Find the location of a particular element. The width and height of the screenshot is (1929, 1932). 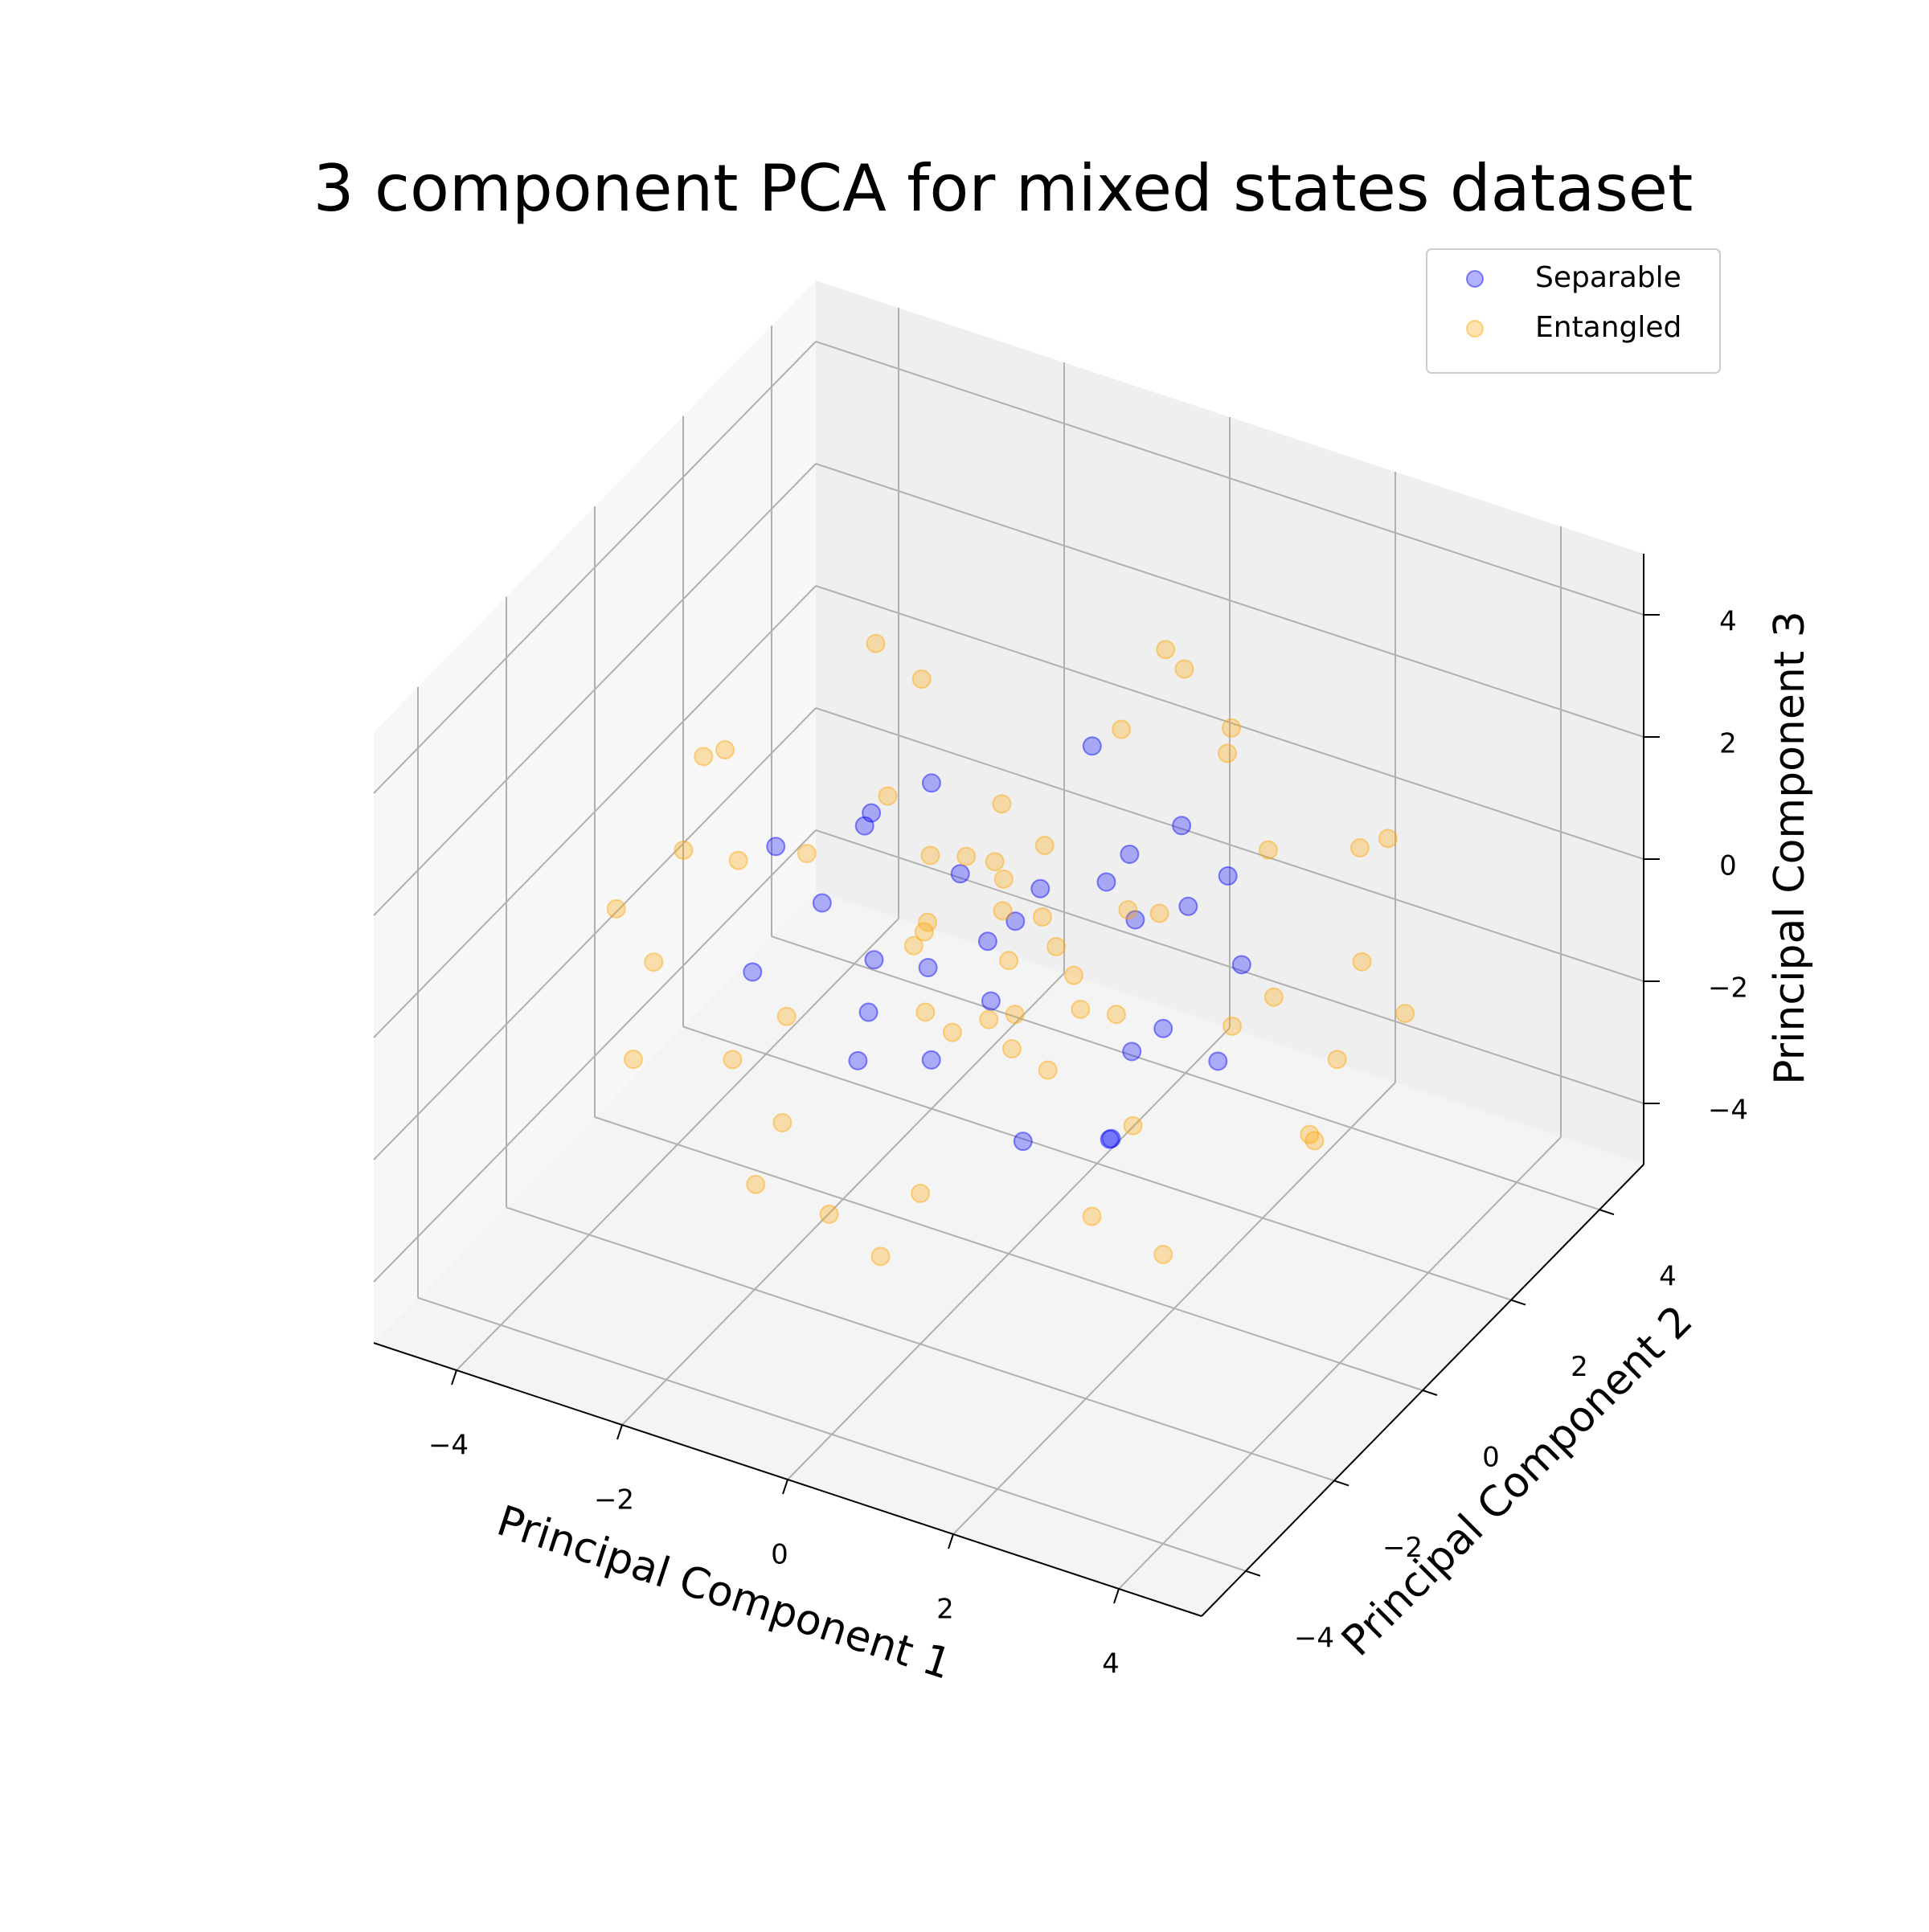

y-tick-label: −2 is located at coordinates (1402, 1548).